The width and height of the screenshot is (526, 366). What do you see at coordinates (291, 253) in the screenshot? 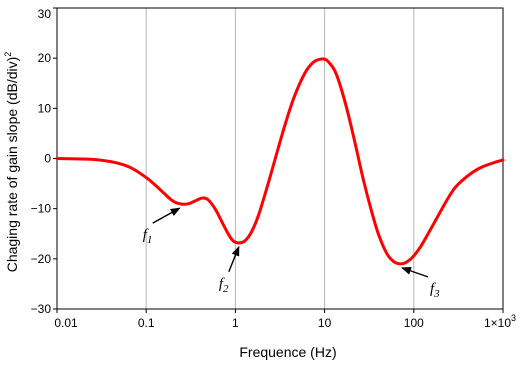
I see `annotations: f1 f2 f3` at bounding box center [291, 253].